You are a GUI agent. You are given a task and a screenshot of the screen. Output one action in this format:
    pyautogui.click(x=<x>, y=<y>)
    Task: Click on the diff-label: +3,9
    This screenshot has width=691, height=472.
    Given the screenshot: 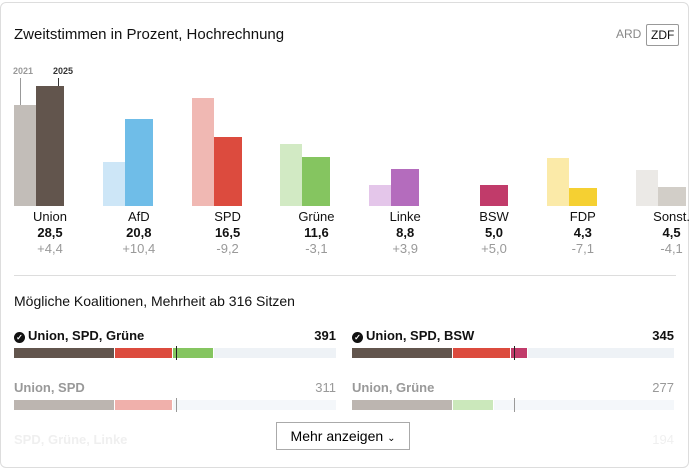 What is the action you would take?
    pyautogui.click(x=405, y=248)
    